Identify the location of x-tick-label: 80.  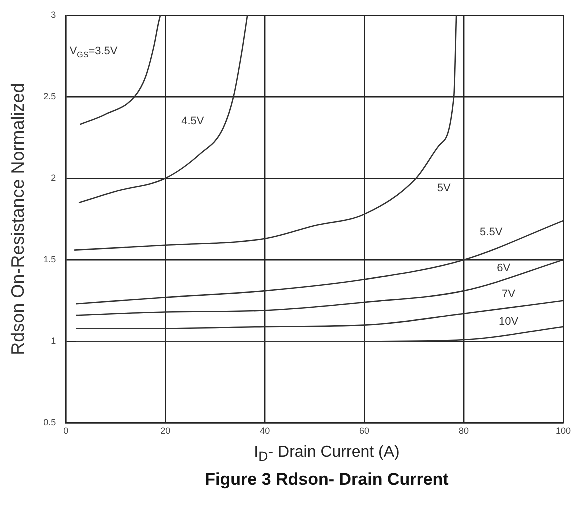
(464, 431).